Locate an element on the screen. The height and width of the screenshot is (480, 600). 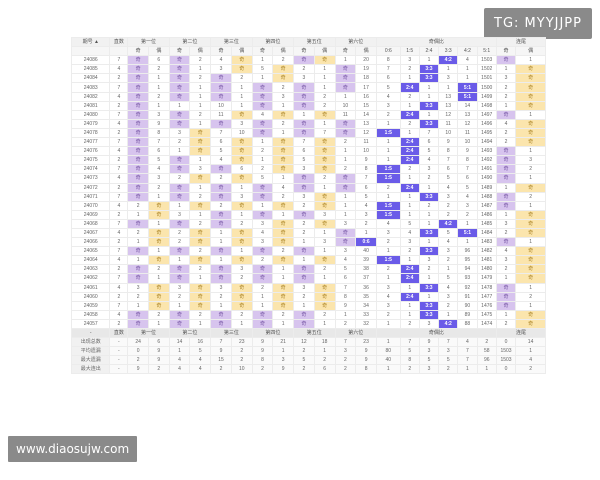
summary-header-position: 第六位 is located at coordinates (355, 333).